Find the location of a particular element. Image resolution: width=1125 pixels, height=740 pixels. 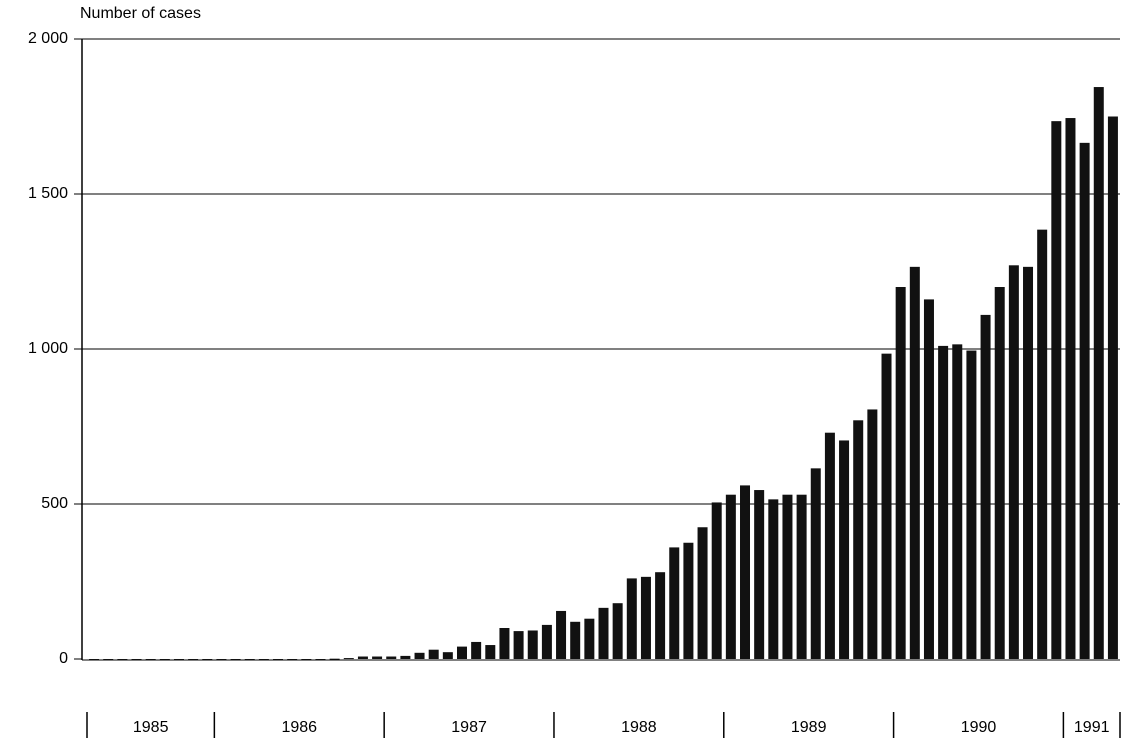

y-tick-label: 2 000 is located at coordinates (48, 38).